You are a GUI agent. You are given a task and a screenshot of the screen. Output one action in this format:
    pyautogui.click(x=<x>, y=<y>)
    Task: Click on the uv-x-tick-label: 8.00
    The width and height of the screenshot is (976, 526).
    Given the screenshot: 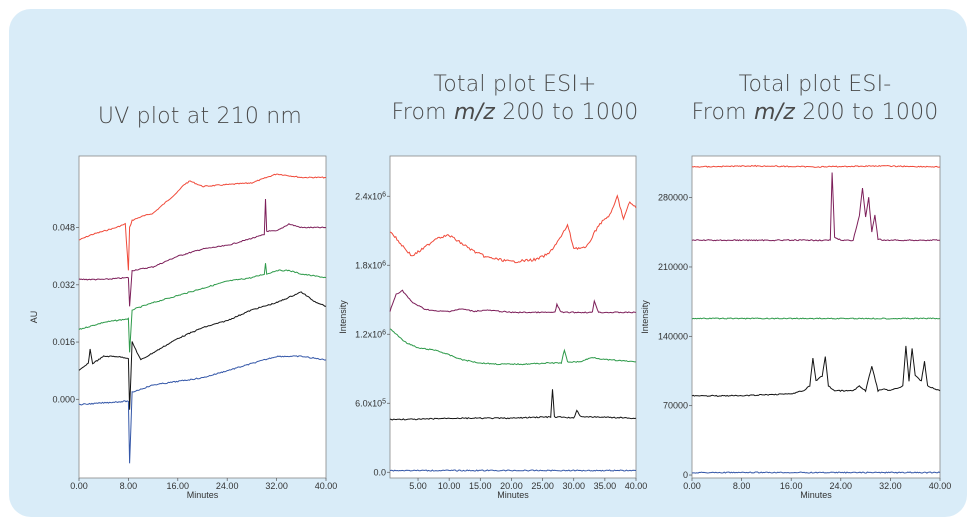 What is the action you would take?
    pyautogui.click(x=129, y=486)
    